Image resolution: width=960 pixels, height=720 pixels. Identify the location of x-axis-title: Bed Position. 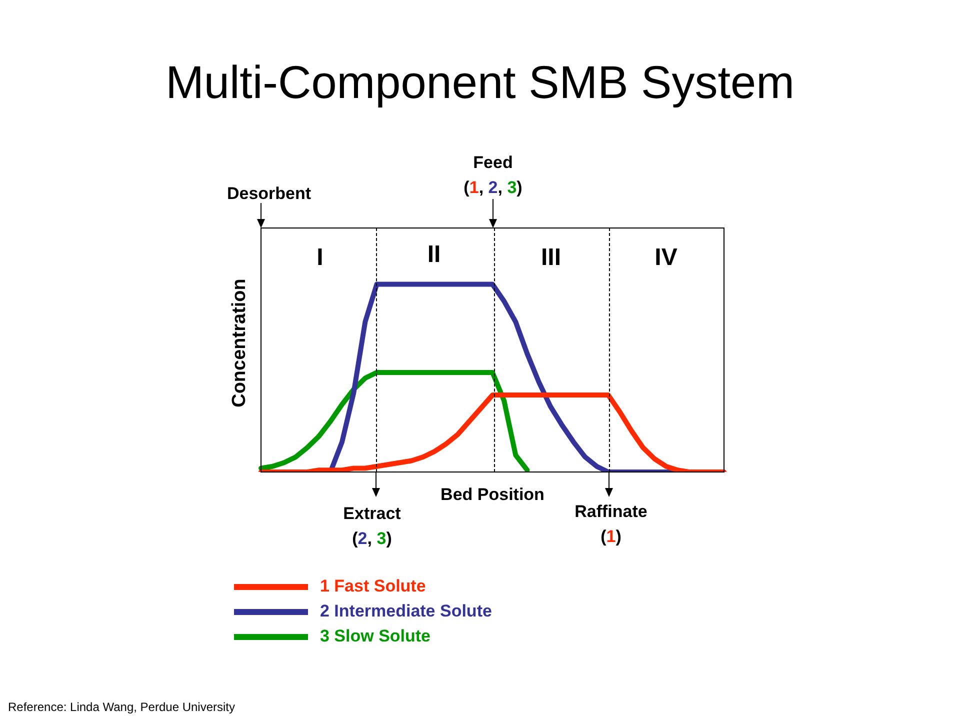
(492, 494).